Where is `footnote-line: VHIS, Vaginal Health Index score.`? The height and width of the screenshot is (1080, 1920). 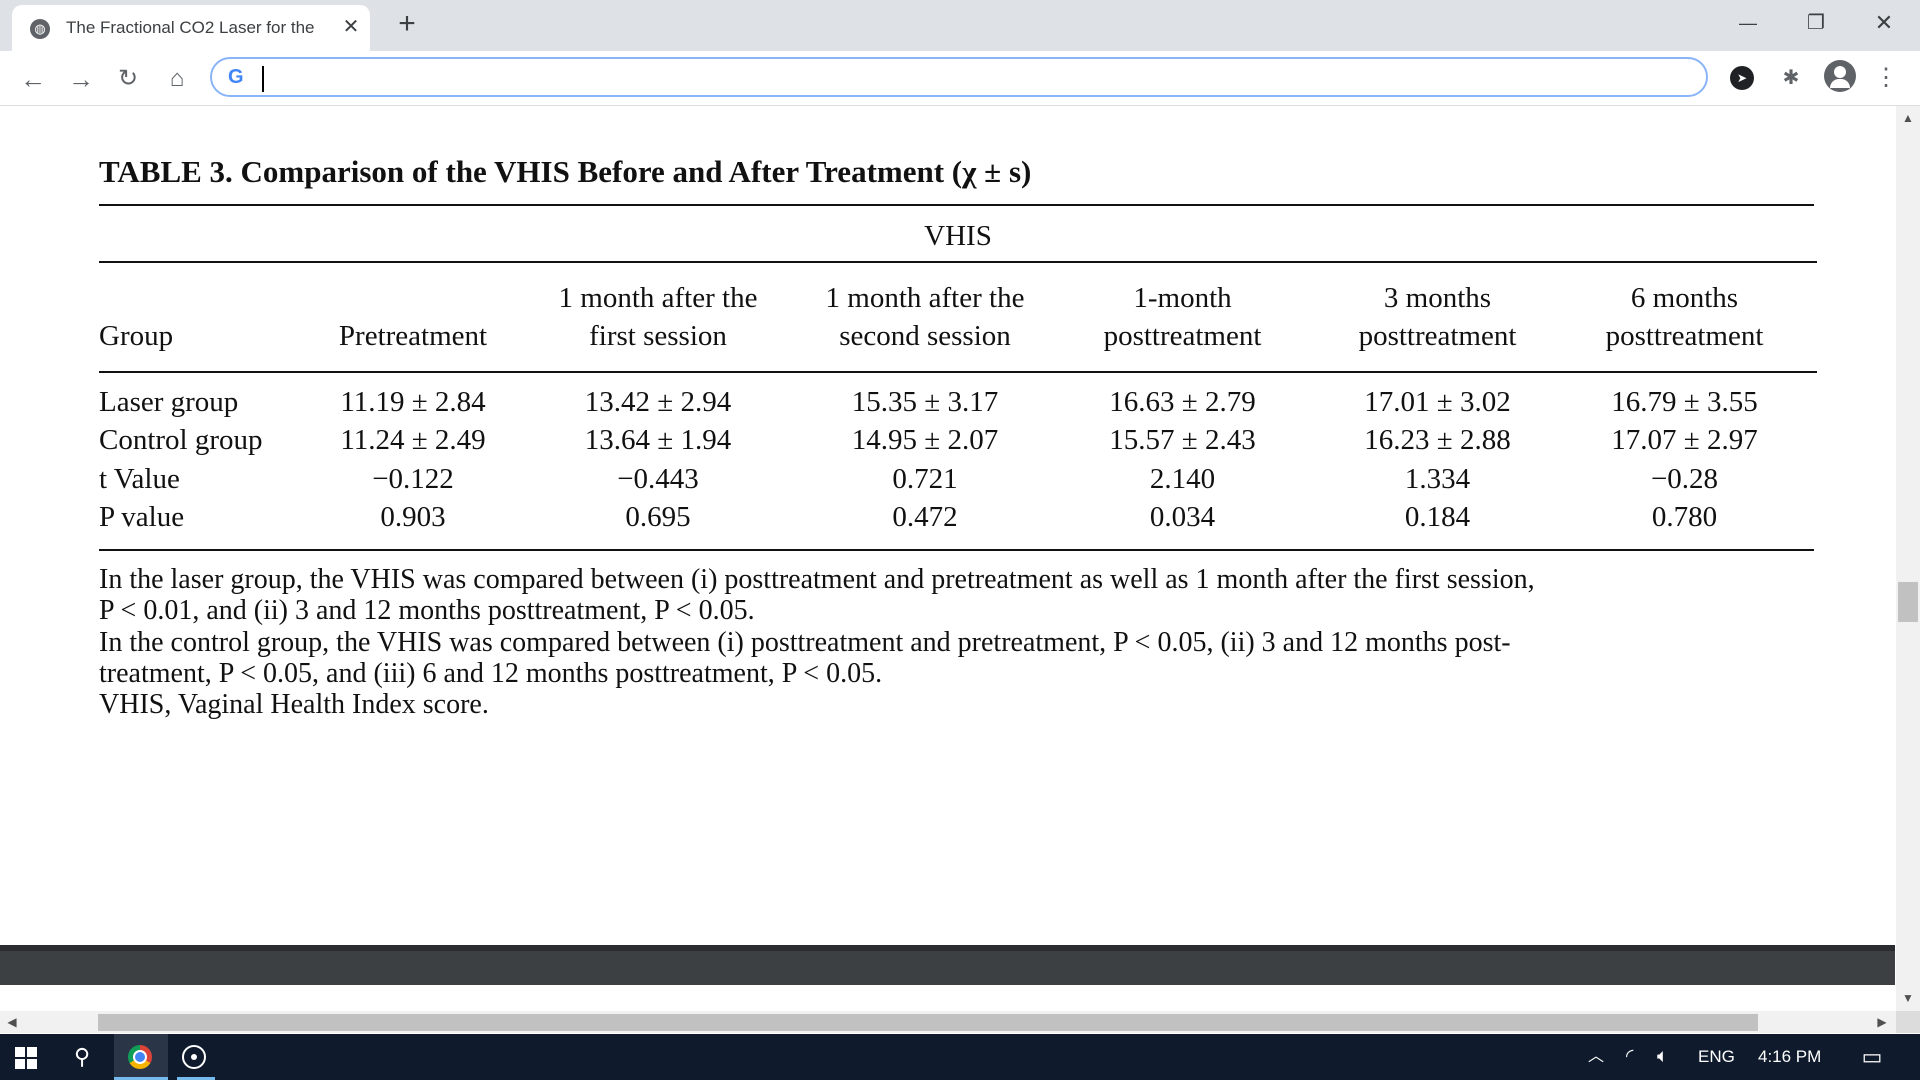
footnote-line: VHIS, Vaginal Health Index score. is located at coordinates (294, 704).